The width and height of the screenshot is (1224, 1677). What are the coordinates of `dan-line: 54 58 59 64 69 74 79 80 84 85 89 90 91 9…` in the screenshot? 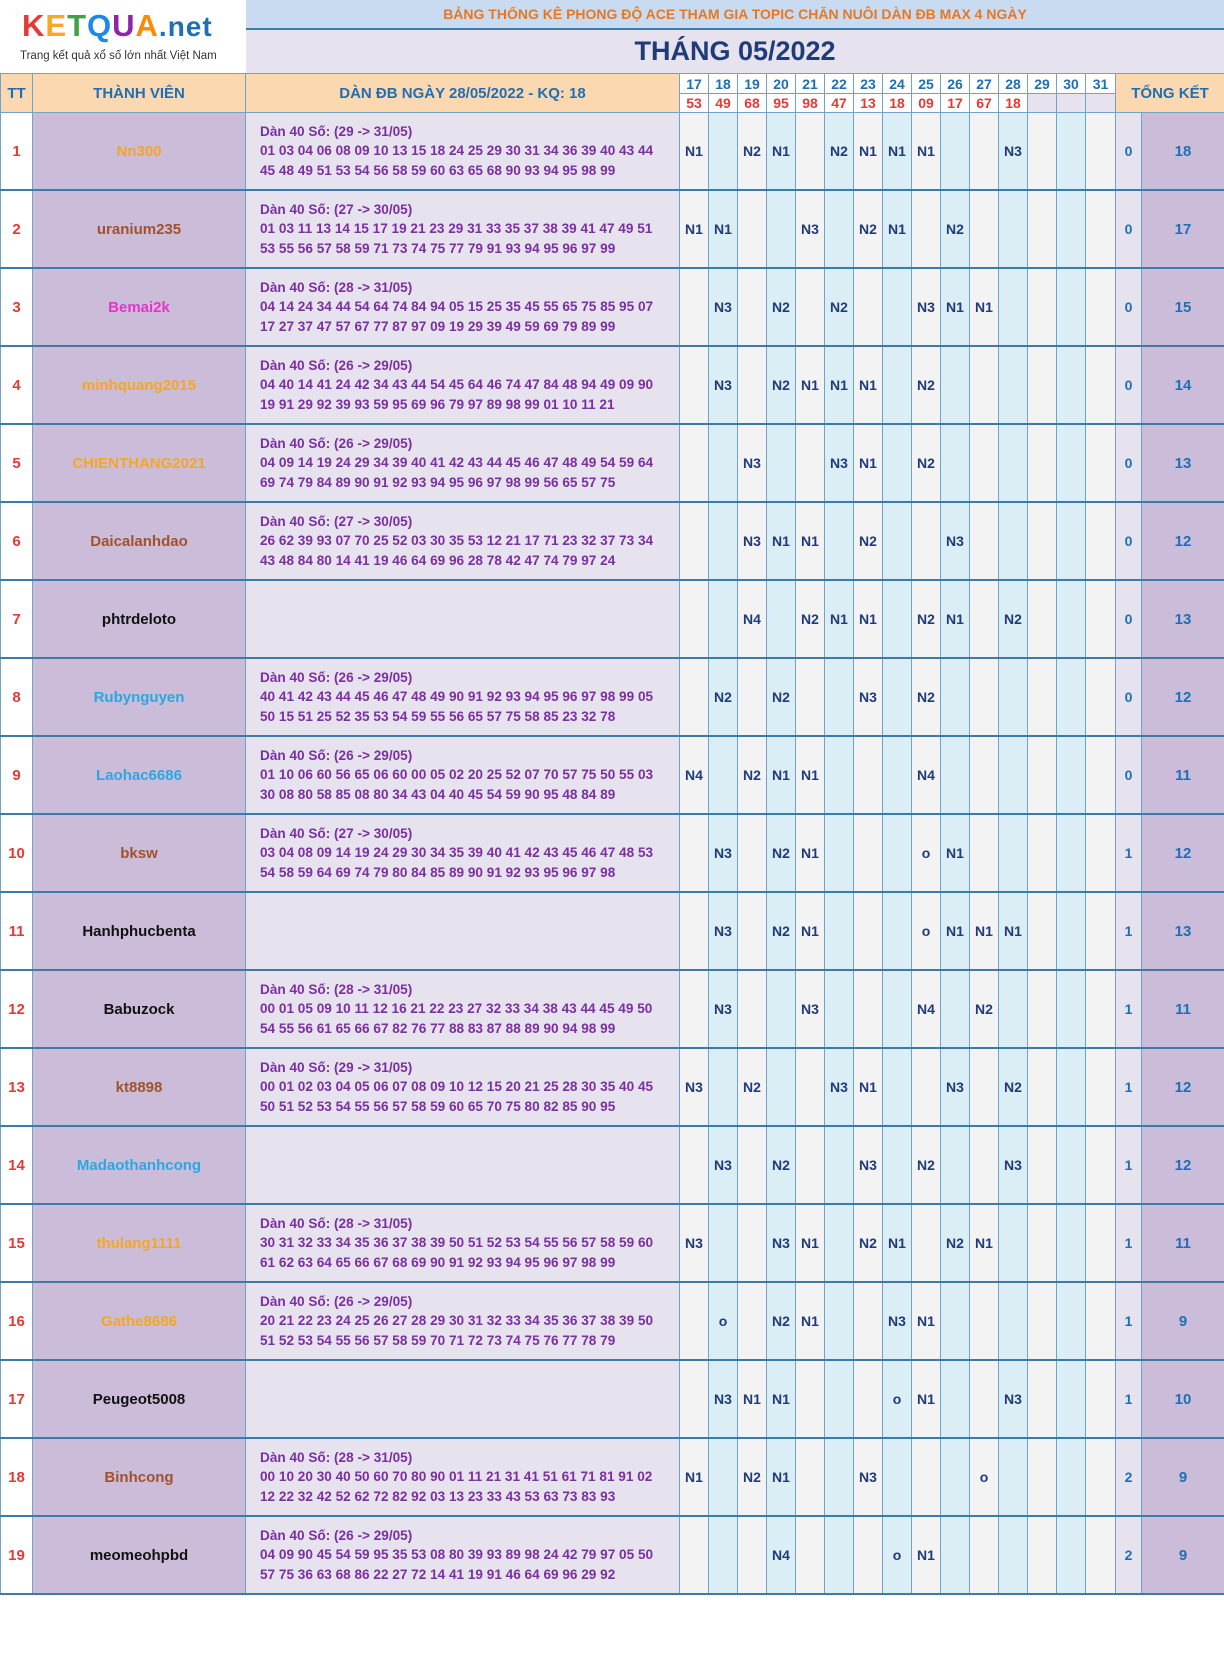 It's located at (438, 872).